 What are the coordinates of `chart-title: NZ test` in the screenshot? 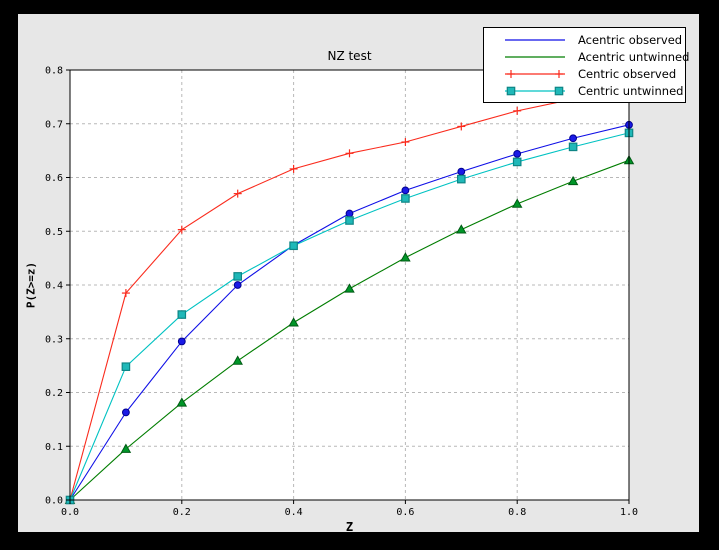 It's located at (349, 56).